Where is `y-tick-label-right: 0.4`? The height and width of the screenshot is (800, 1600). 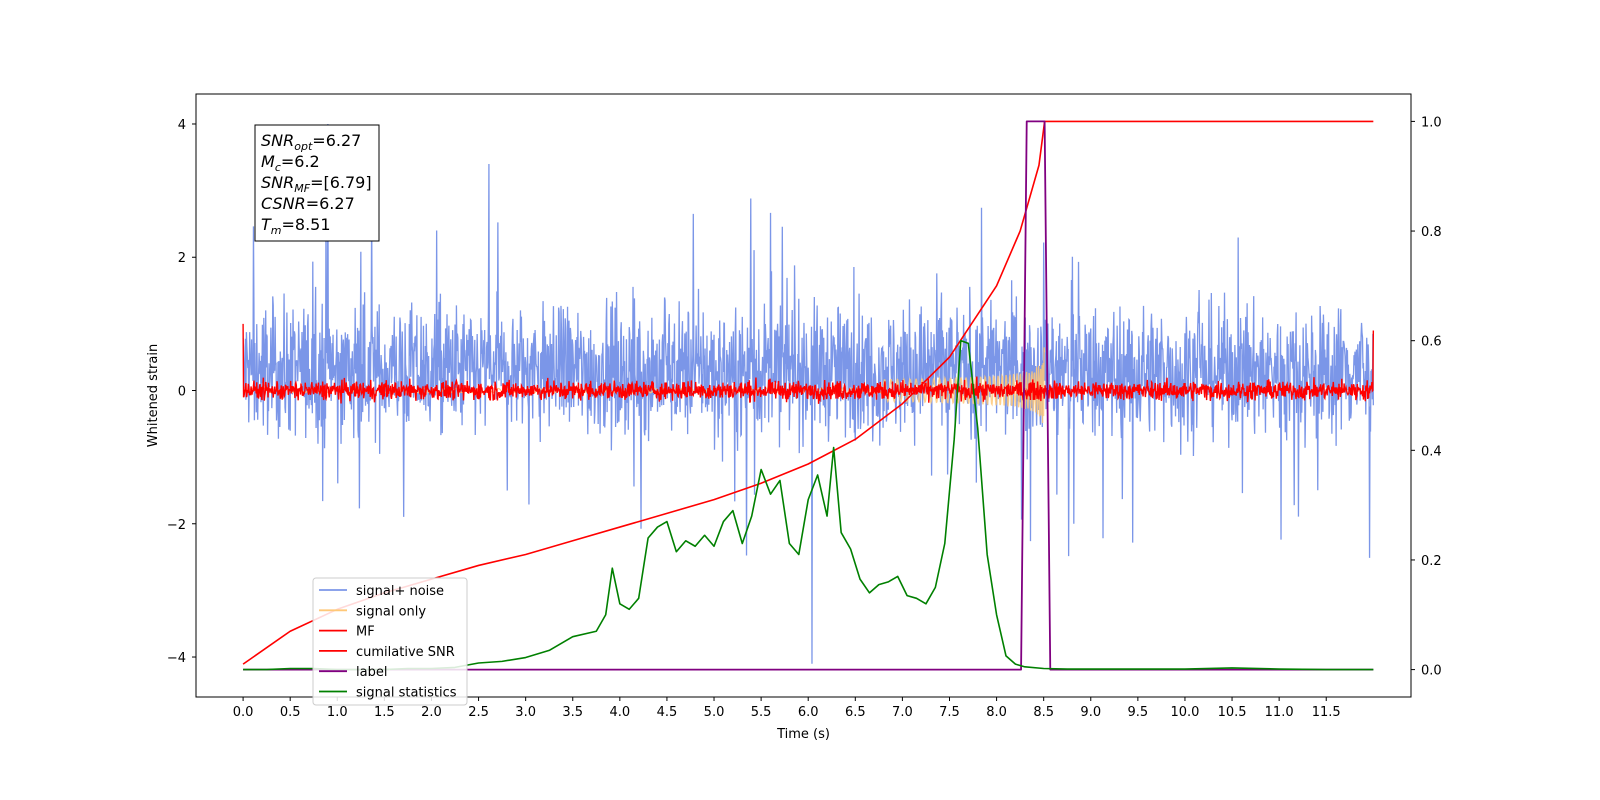 y-tick-label-right: 0.4 is located at coordinates (1431, 451).